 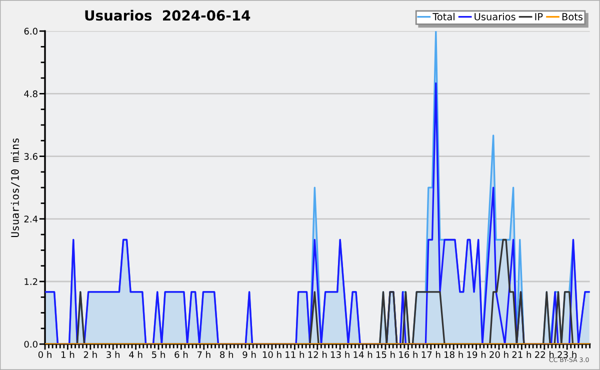 I want to click on chart-title: Usuarios 2024-06-14, so click(x=167, y=15).